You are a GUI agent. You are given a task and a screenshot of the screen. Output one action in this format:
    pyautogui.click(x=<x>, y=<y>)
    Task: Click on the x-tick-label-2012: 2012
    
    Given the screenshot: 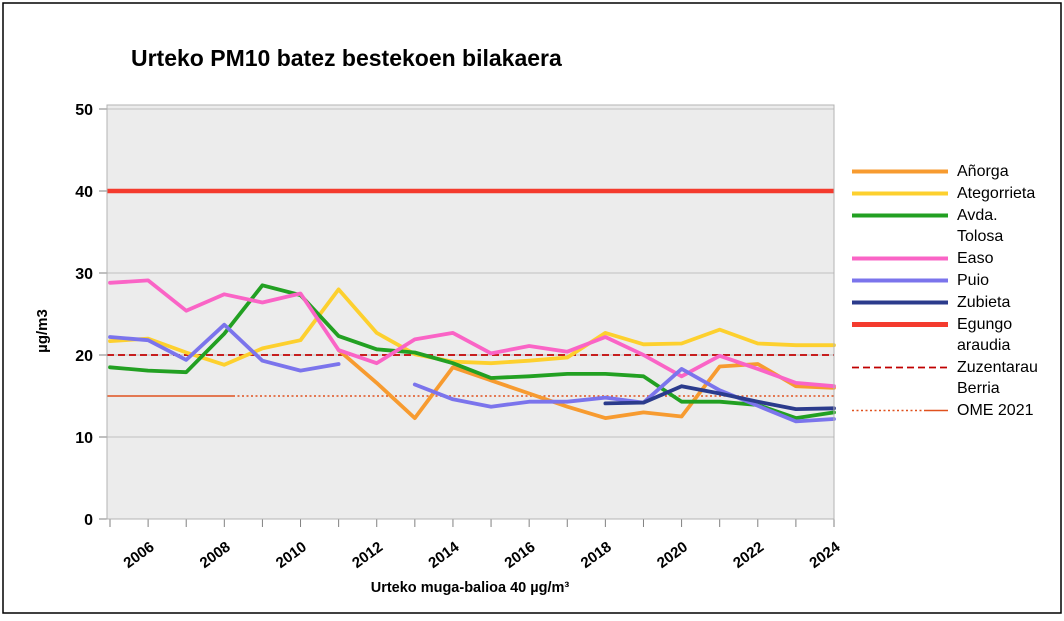 What is the action you would take?
    pyautogui.click(x=367, y=554)
    